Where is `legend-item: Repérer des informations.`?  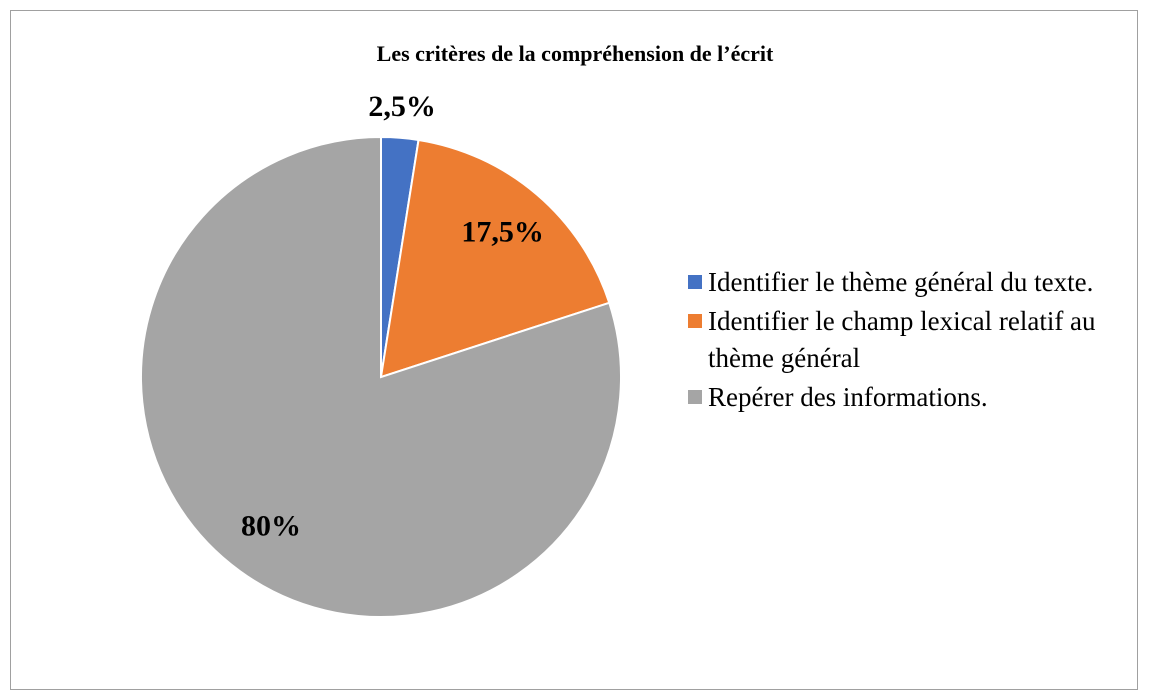
legend-item: Repérer des informations. is located at coordinates (893, 397).